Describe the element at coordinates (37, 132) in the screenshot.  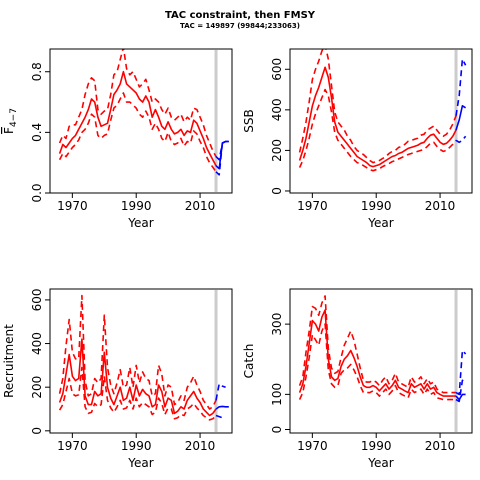
I see `y-tick-label: 0.4` at that location.